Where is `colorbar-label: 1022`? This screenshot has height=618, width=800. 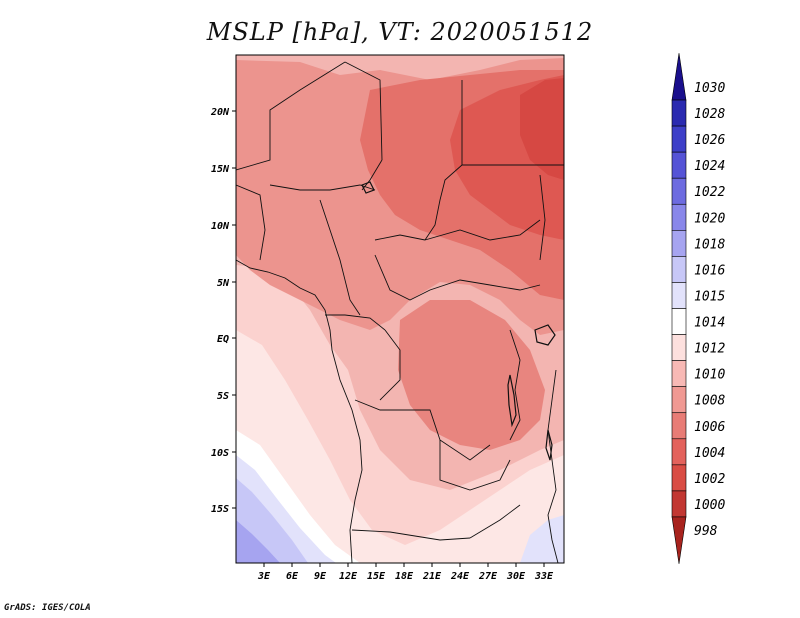 colorbar-label: 1022 is located at coordinates (709, 192).